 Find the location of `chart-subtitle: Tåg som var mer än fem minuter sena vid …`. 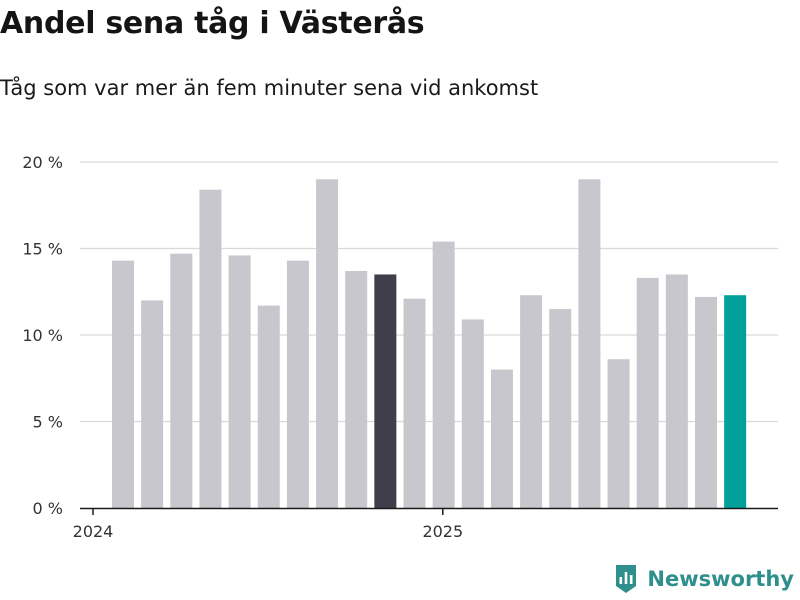

chart-subtitle: Tåg som var mer än fem minuter sena vid … is located at coordinates (269, 88).